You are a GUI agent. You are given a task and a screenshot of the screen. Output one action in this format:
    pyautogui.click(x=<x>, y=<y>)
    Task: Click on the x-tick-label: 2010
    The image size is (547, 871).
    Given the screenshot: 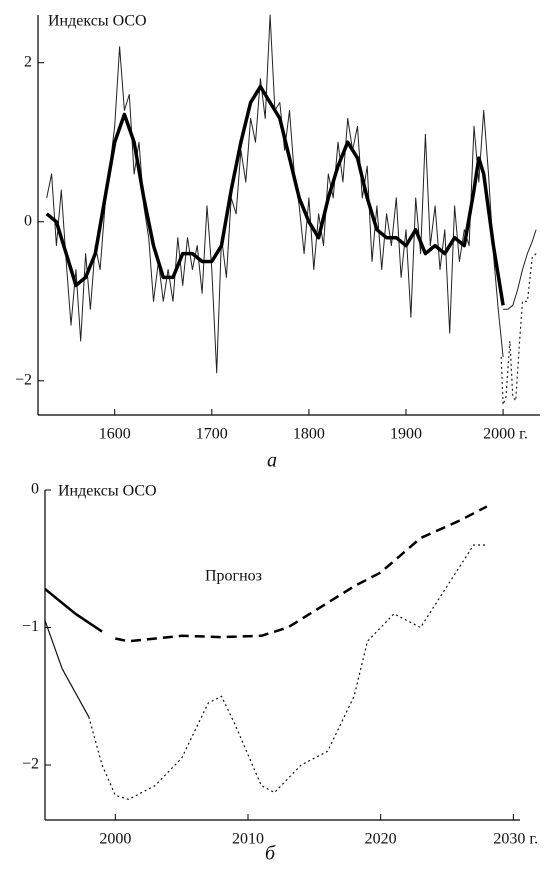 What is the action you would take?
    pyautogui.click(x=248, y=839)
    